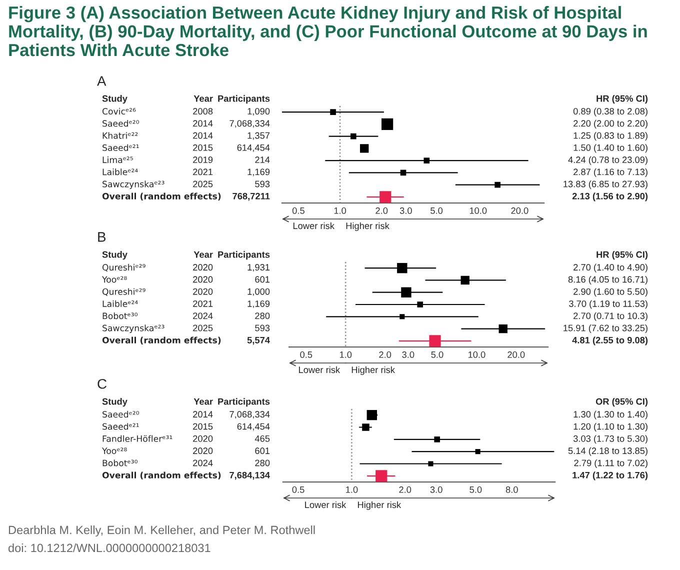  Describe the element at coordinates (161, 531) in the screenshot. I see `text: Dearbhla M. Kelly, Eoin M. Kelleher, and Peter M. Rothwell` at that location.